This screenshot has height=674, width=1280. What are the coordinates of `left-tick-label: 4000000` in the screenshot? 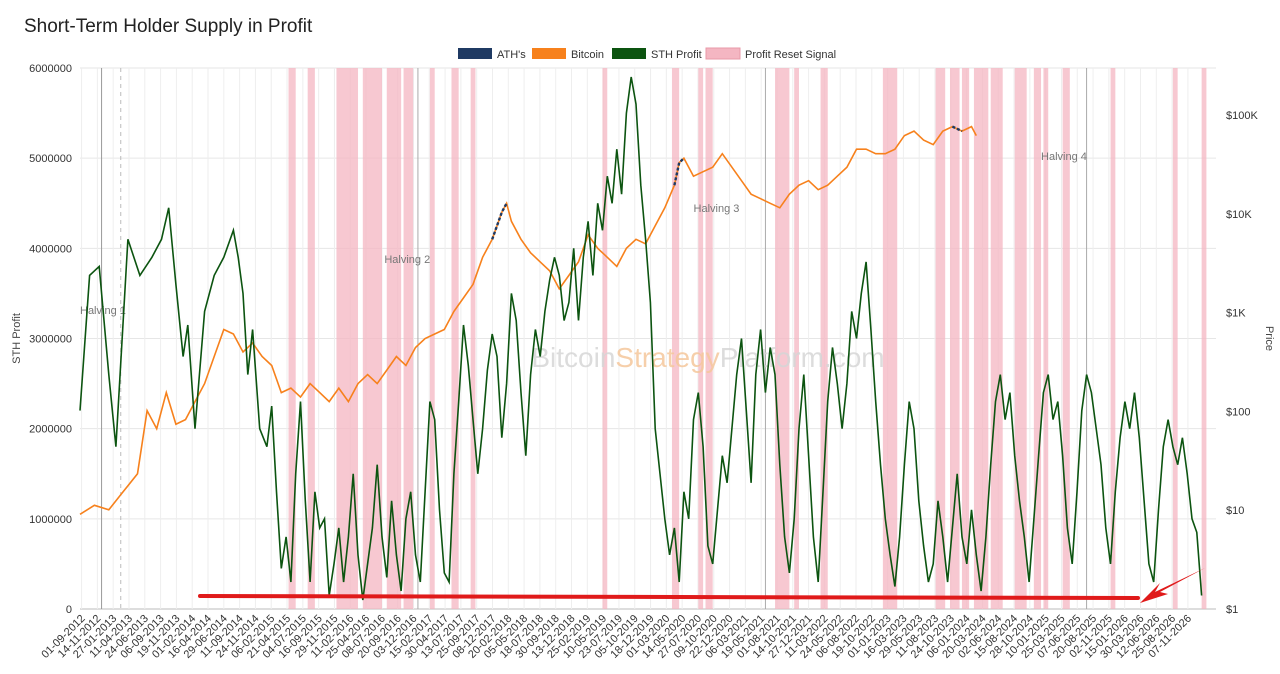 It's located at (50, 249).